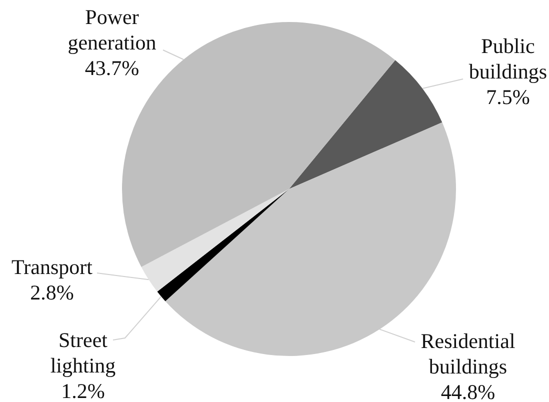 Image resolution: width=549 pixels, height=402 pixels. What do you see at coordinates (468, 391) in the screenshot?
I see `data-label: 44.8%` at bounding box center [468, 391].